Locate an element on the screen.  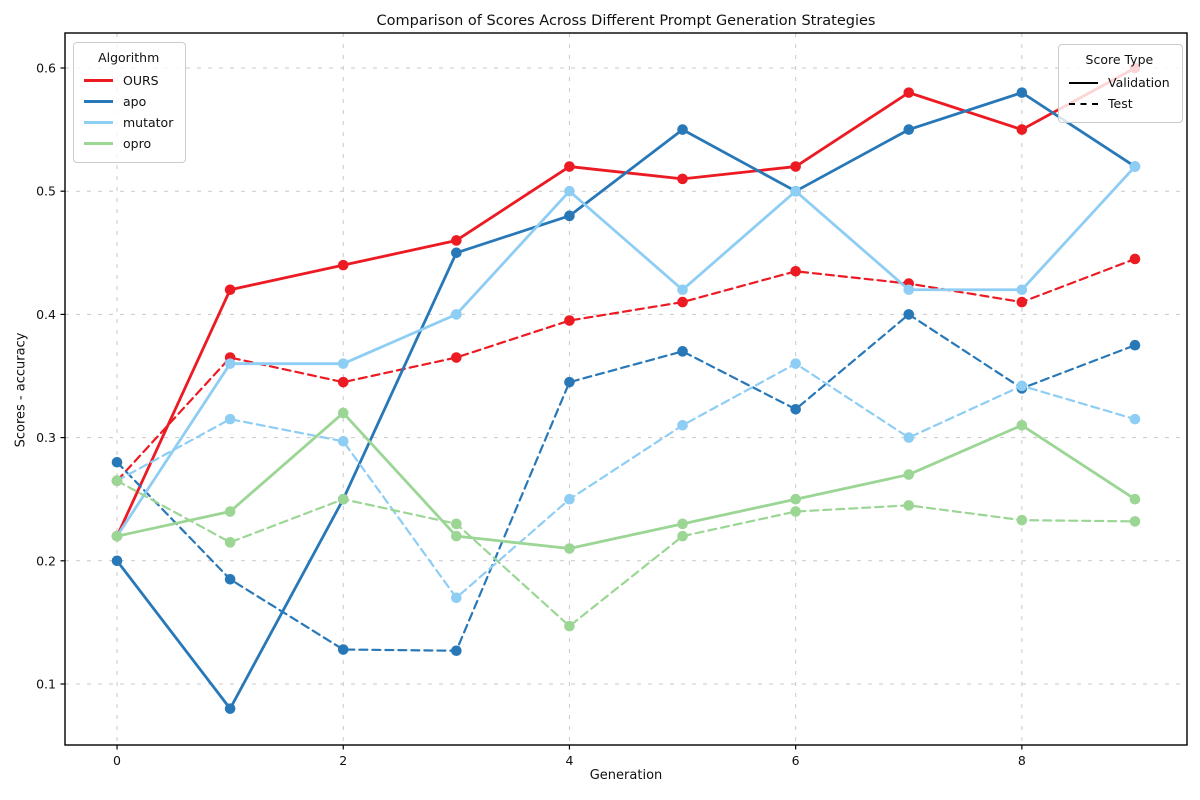
legend-label-mutator: mutator is located at coordinates (148, 122).